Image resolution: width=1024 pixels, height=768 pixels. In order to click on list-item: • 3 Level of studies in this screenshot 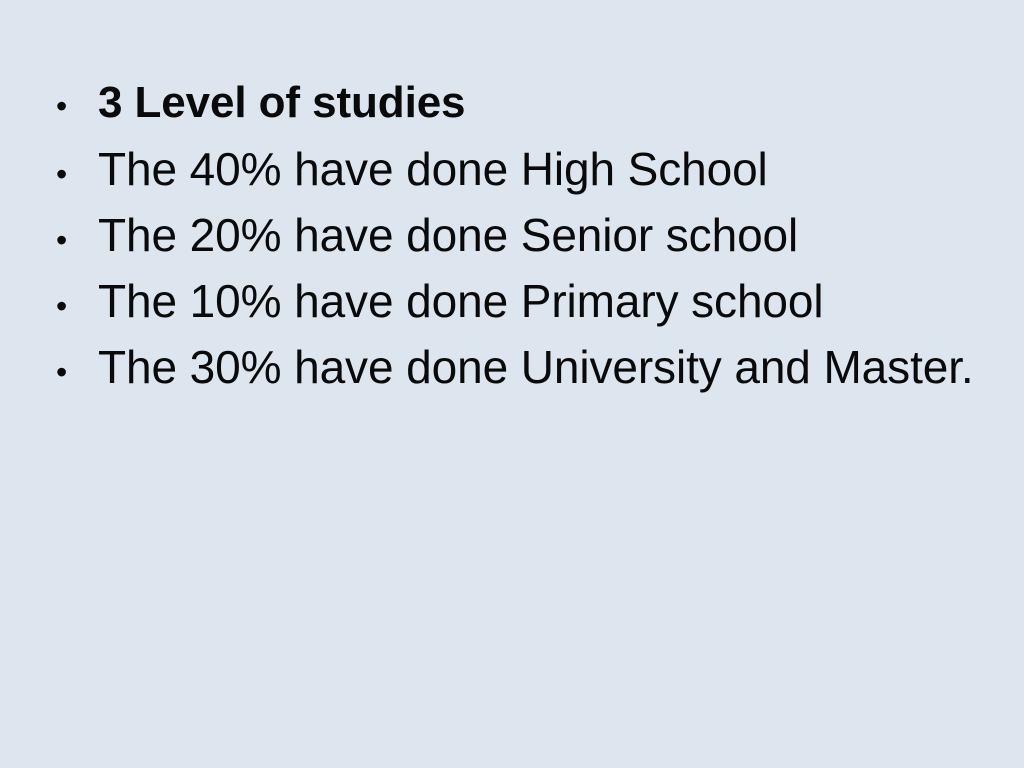, I will do `click(516, 103)`.